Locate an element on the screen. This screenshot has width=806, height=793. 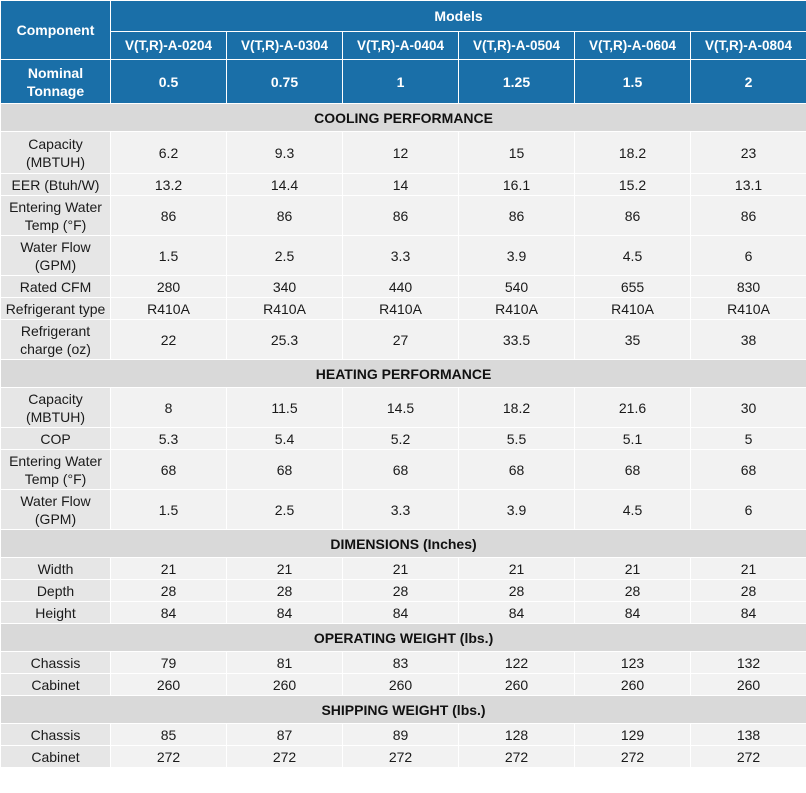
section-header-row: DIMENSIONS (Inches) is located at coordinates (403, 543).